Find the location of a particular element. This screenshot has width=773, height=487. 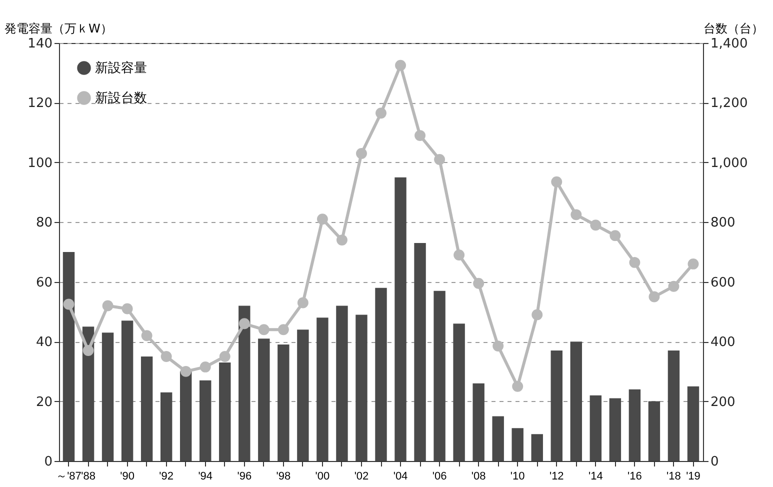

y-tick-label: 0 is located at coordinates (48, 462).